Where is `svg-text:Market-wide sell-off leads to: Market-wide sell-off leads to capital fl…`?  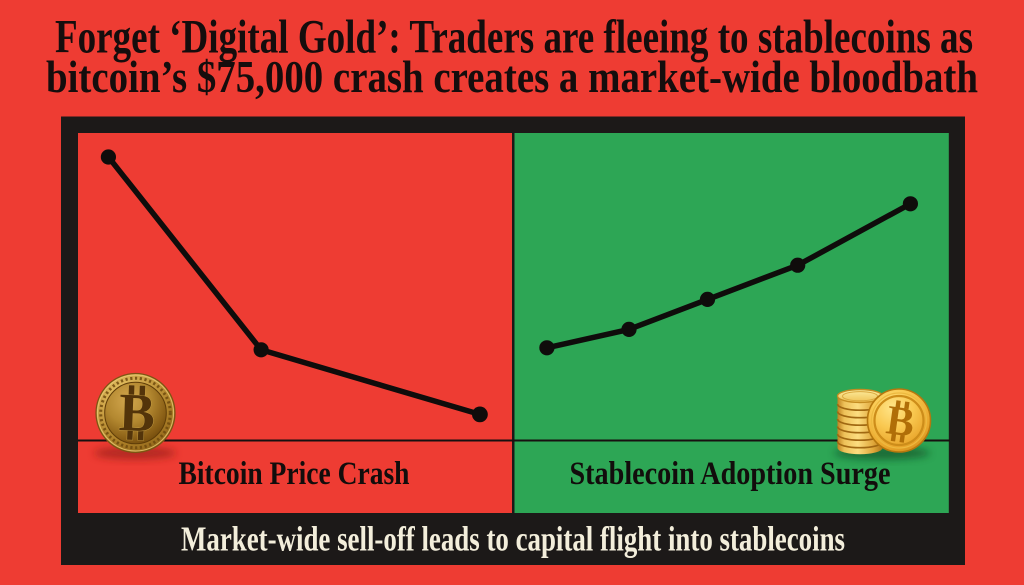 svg-text:Market-wide sell-off leads to: Market-wide sell-off leads to capital fl… is located at coordinates (513, 539).